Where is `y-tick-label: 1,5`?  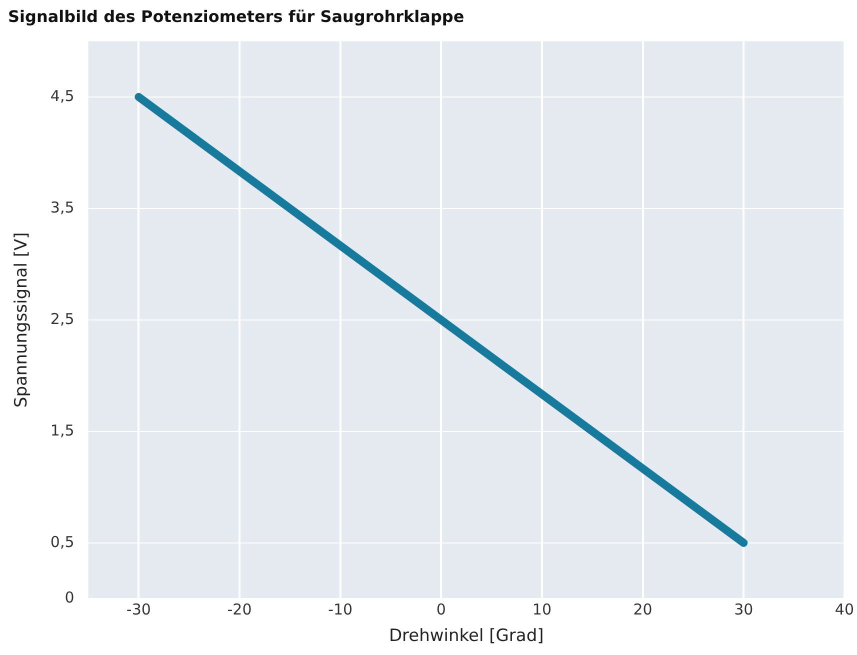
y-tick-label: 1,5 is located at coordinates (62, 430).